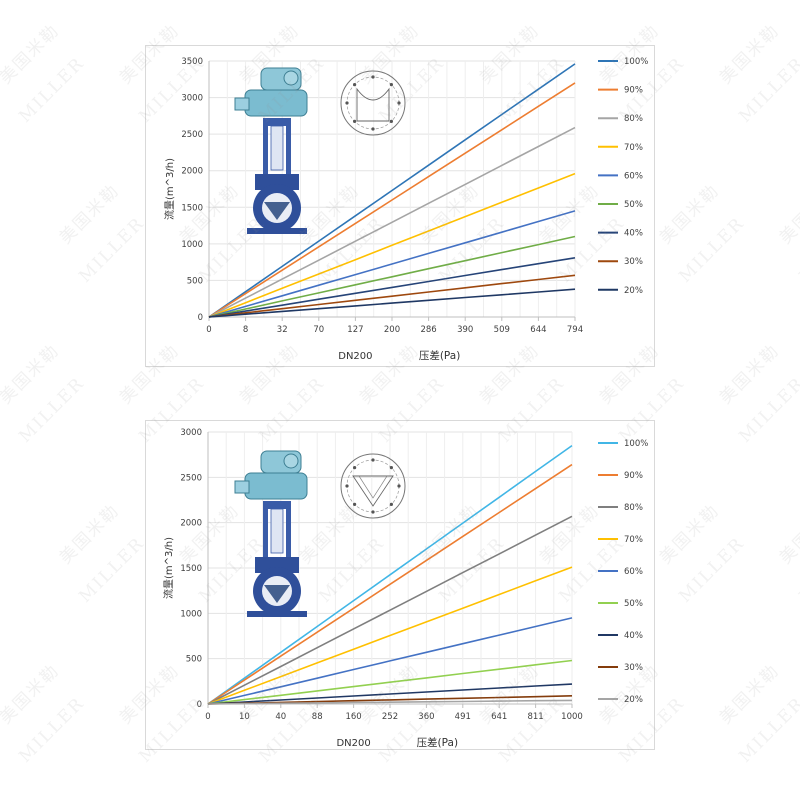 Image resolution: width=800 pixels, height=800 pixels. I want to click on legend-label: 90%, so click(633, 91).